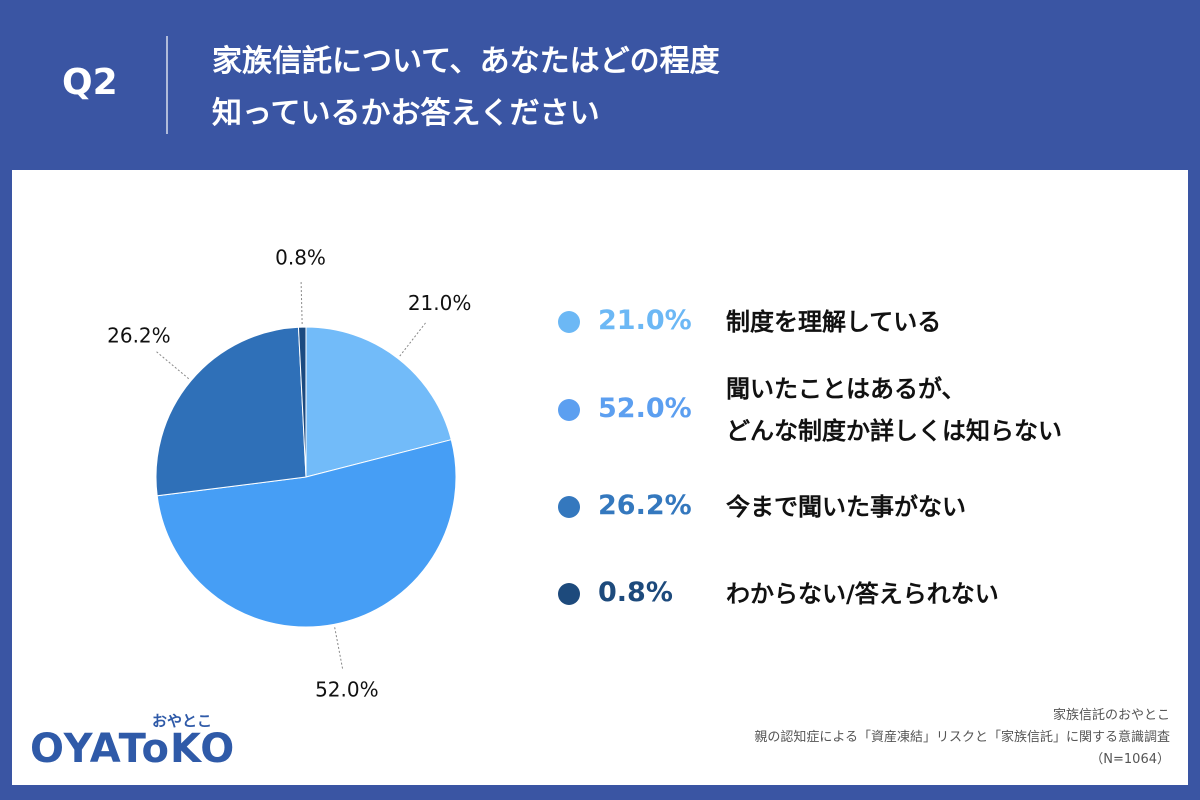 This screenshot has width=1200, height=800. Describe the element at coordinates (846, 507) in the screenshot. I see `legend-label: 今まで聞いた事がない` at that location.